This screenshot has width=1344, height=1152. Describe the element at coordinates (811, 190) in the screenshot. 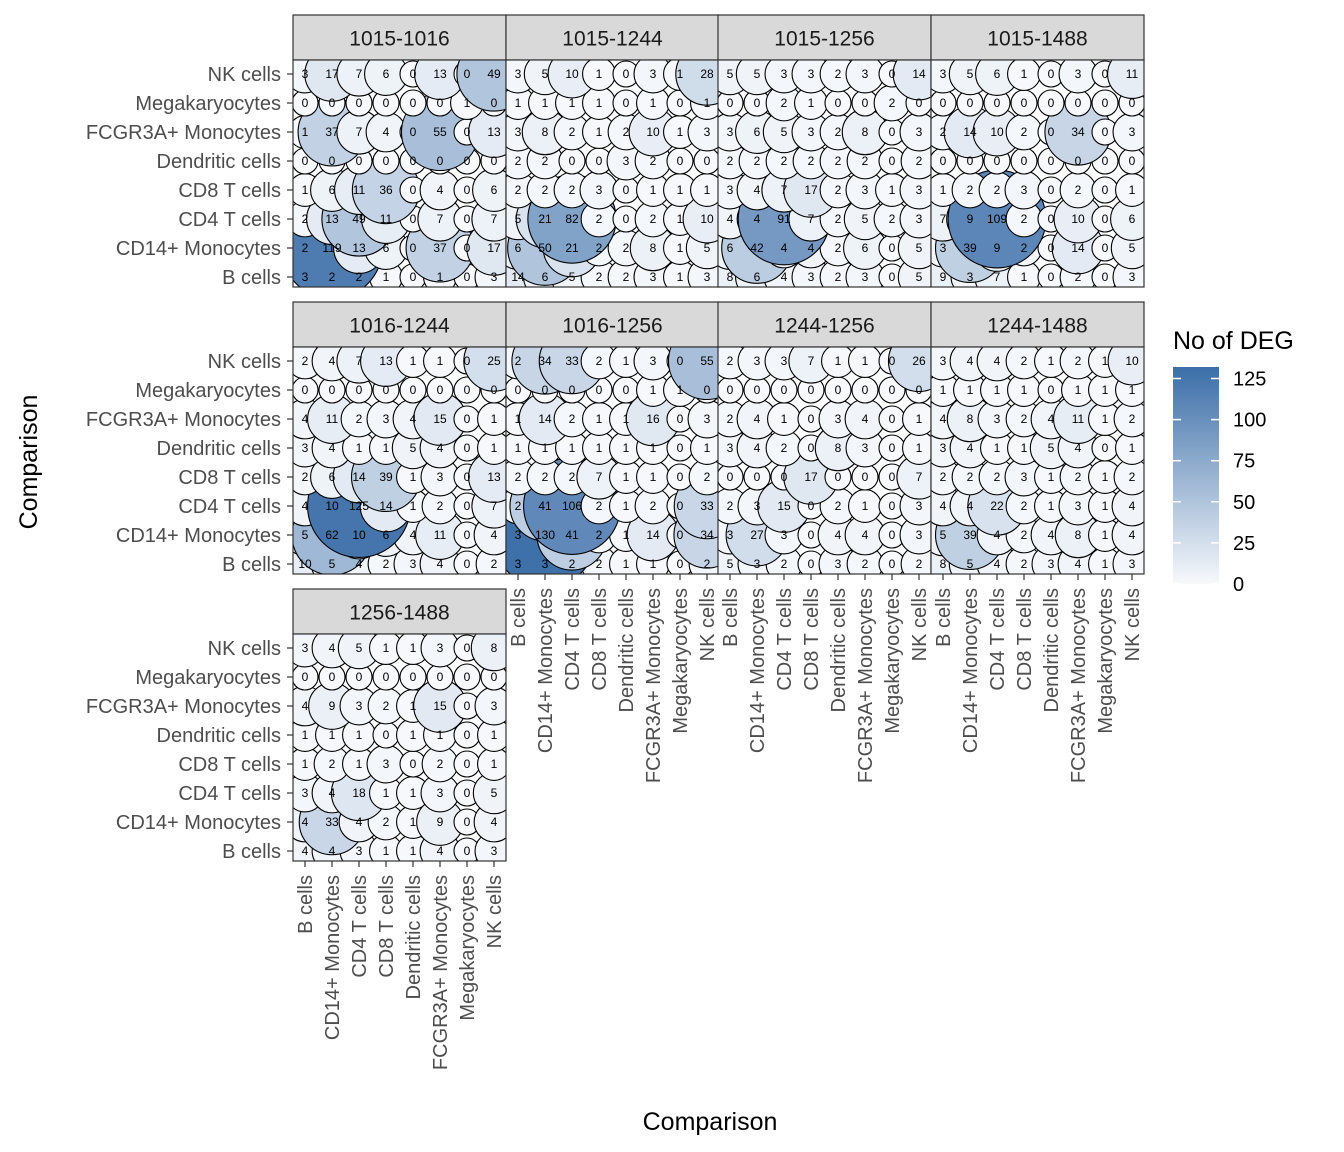

I see `deg-count-label: 17` at that location.